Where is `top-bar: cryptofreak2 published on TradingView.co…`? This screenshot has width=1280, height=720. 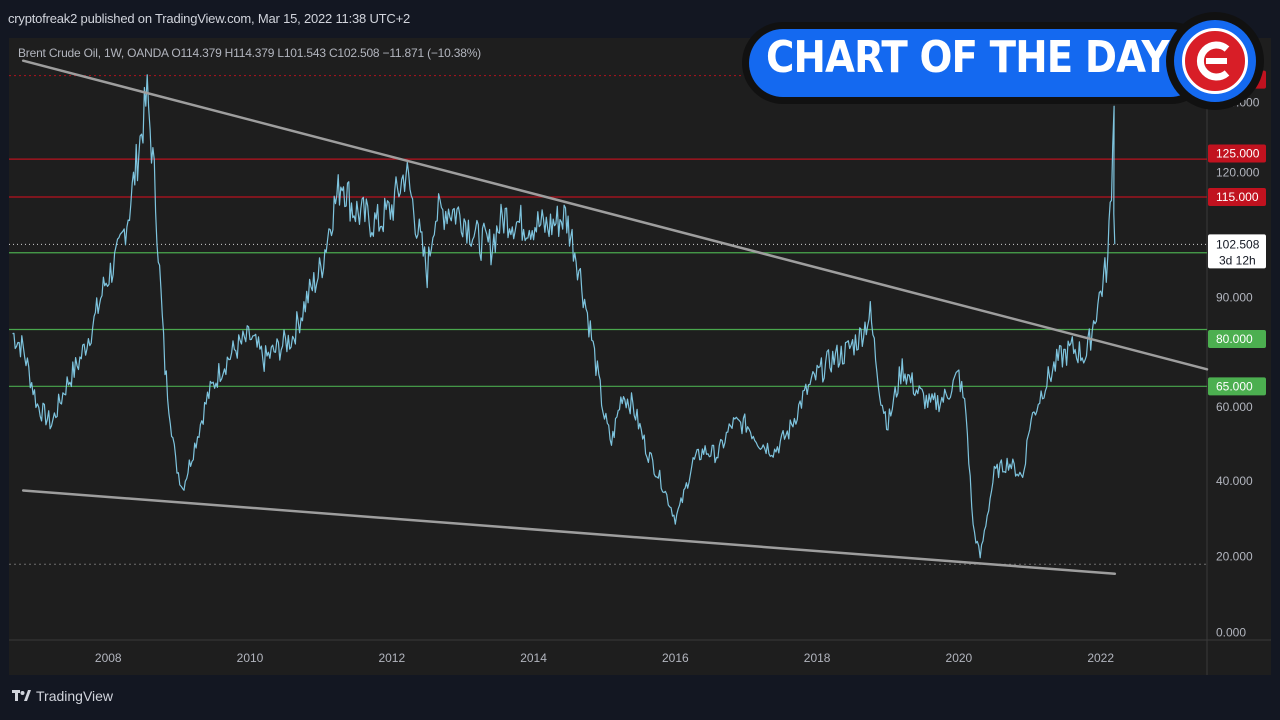
top-bar: cryptofreak2 published on TradingView.co… is located at coordinates (640, 19).